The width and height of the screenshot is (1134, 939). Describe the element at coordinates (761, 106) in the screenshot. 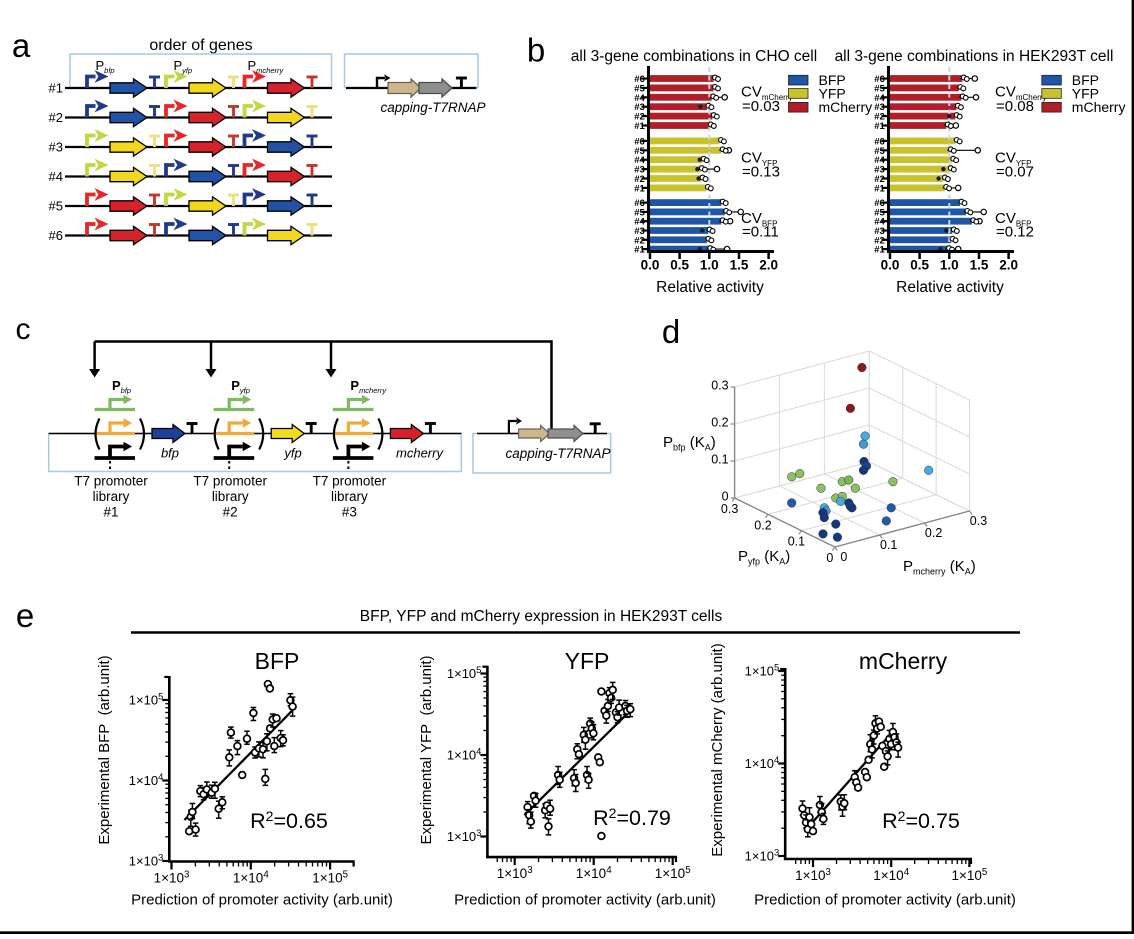

I see `svg-text: =0.03` at that location.